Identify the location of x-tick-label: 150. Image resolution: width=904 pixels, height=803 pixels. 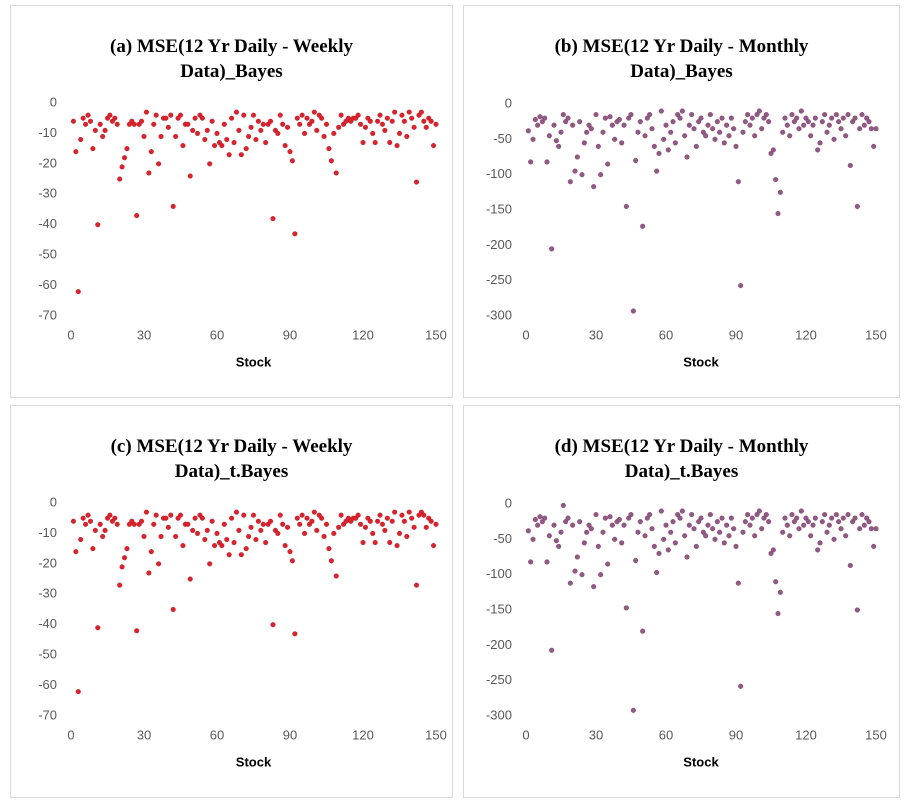
(436, 734).